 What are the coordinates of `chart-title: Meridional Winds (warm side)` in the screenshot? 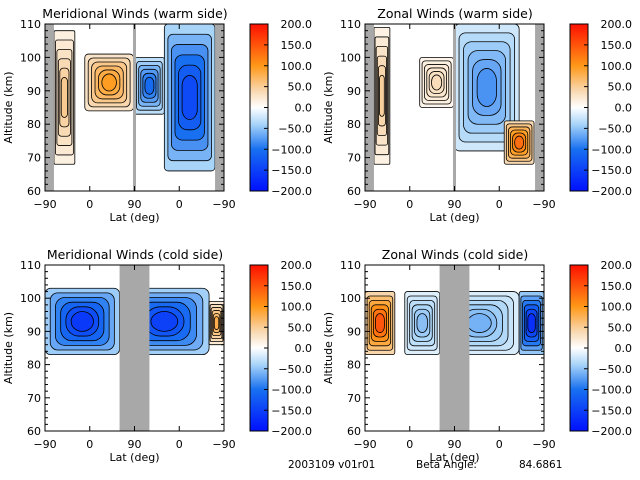 It's located at (134, 13).